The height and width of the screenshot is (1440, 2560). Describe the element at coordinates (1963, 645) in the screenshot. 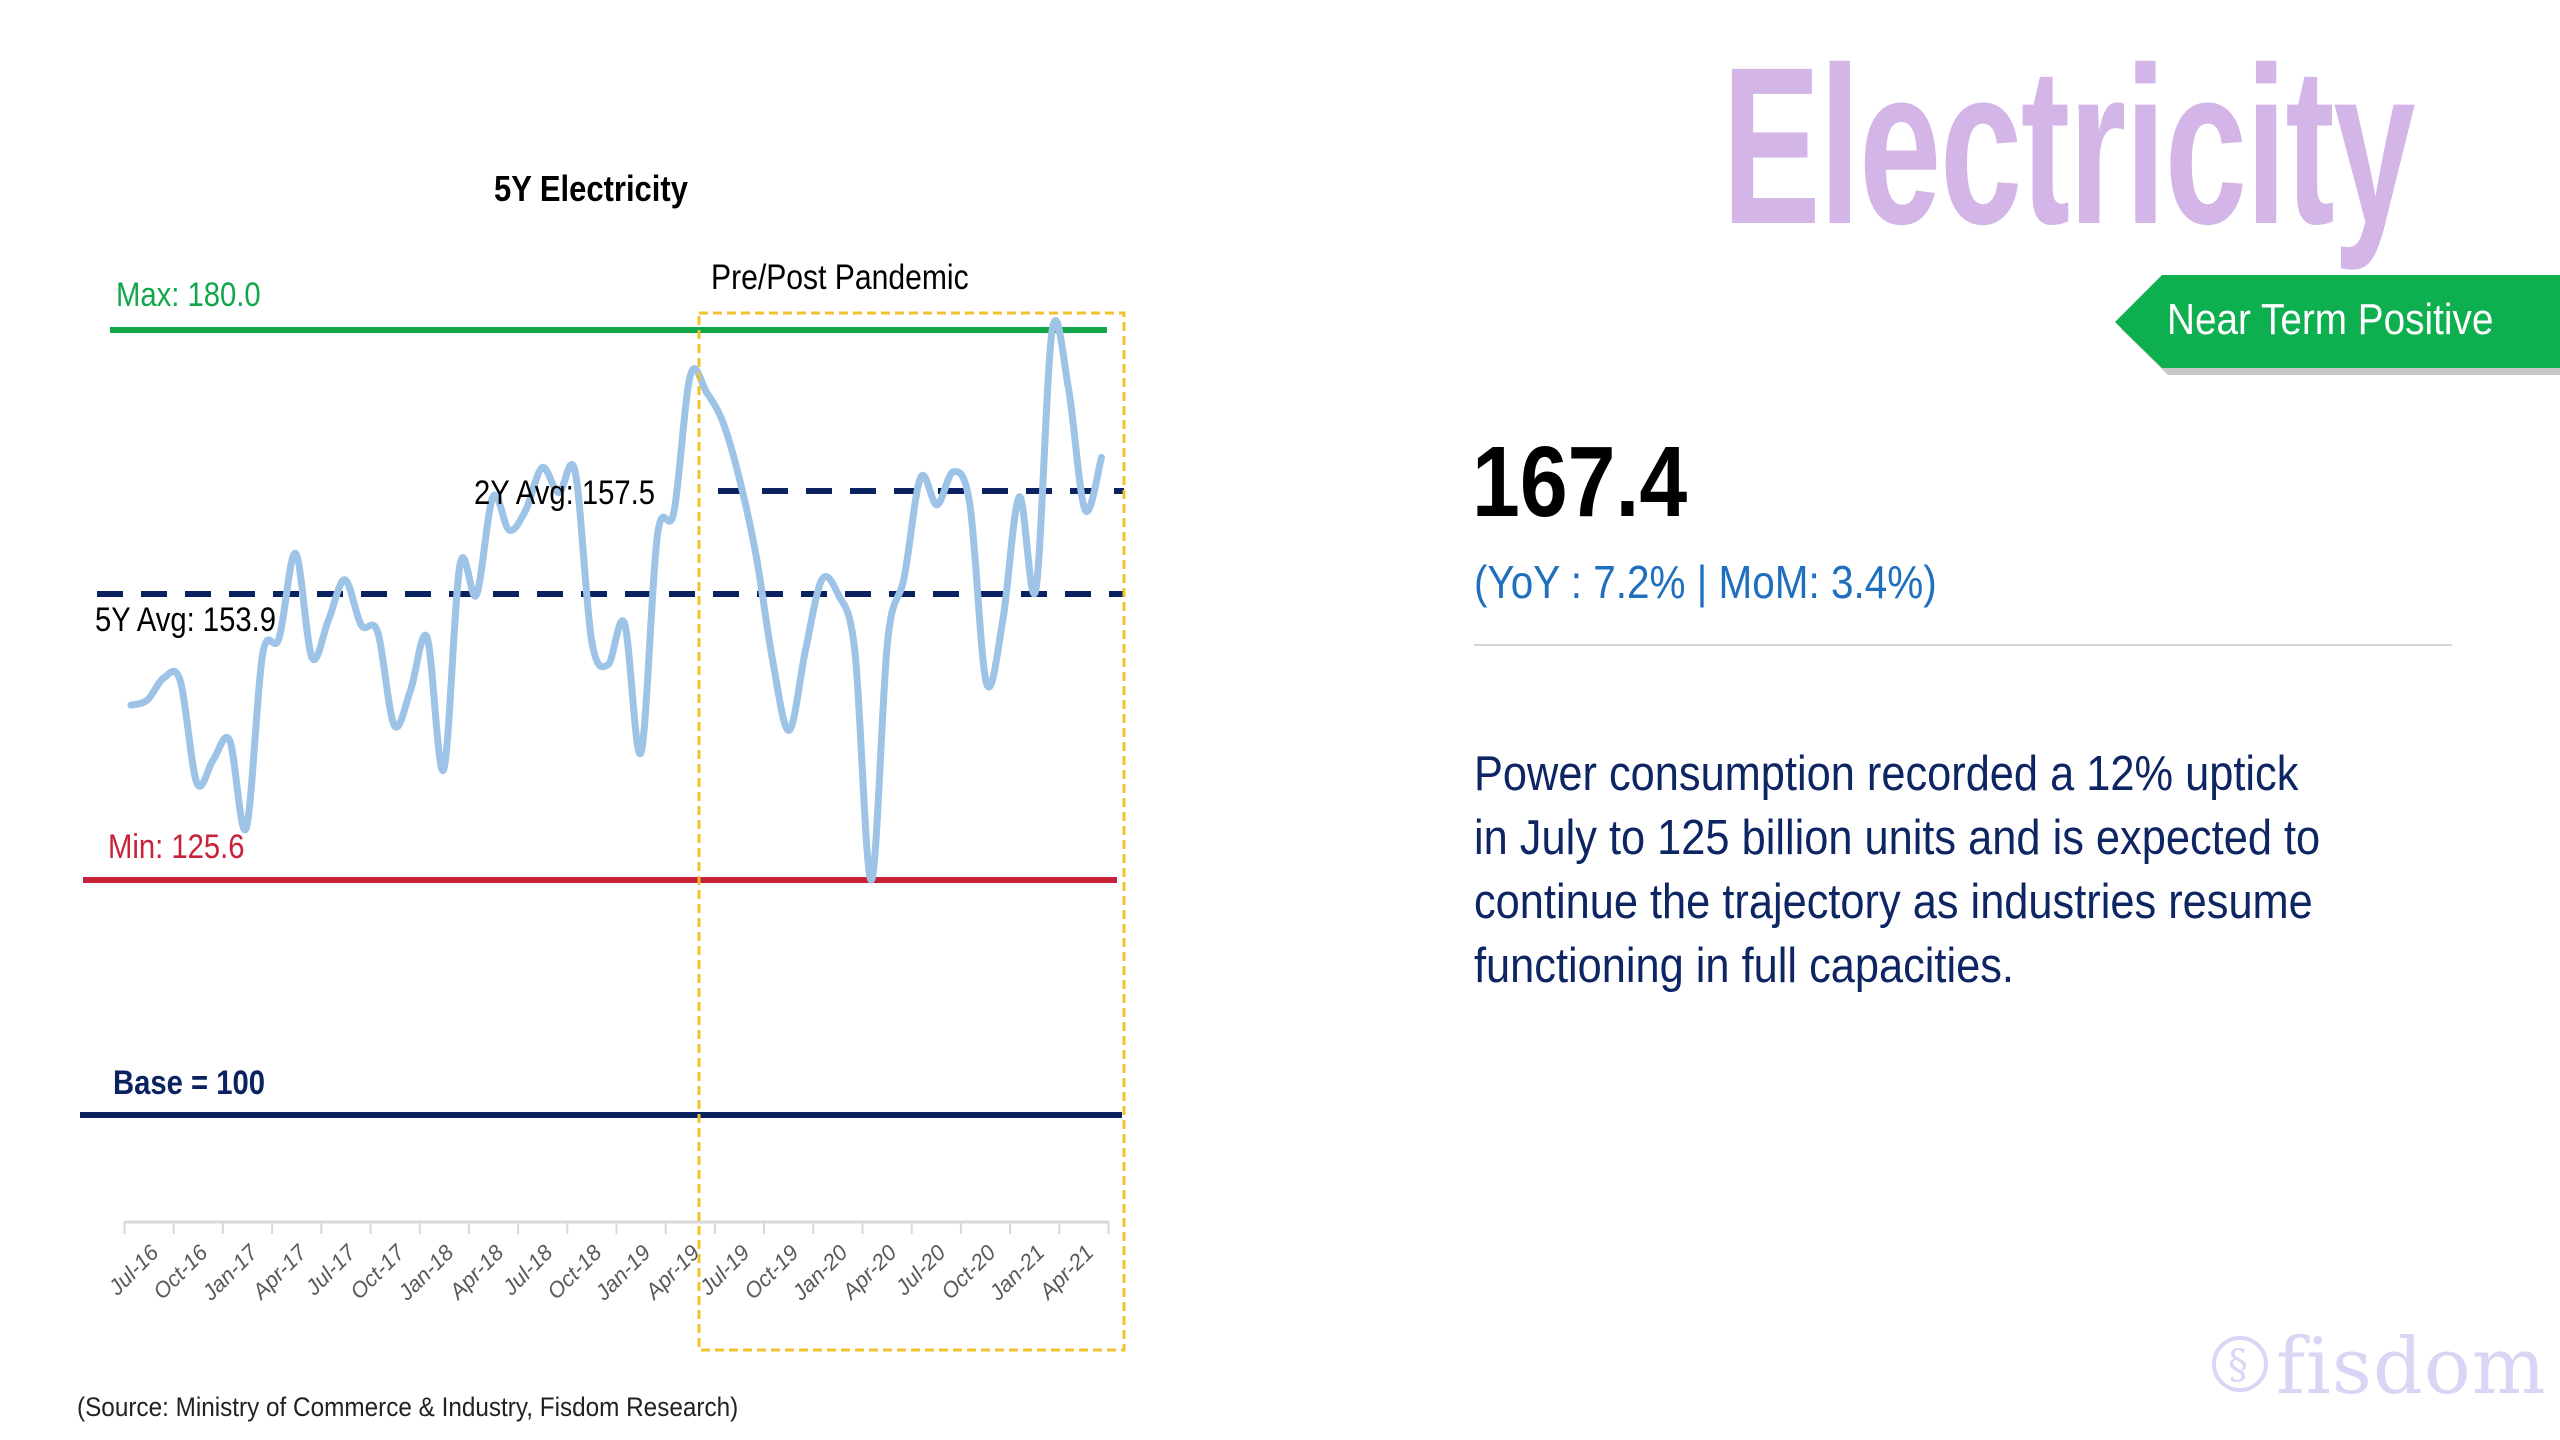

I see `divider` at that location.